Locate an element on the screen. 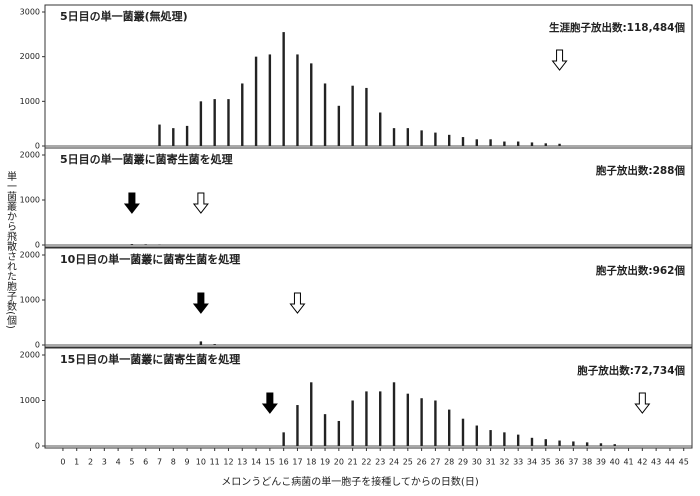  x-tick-label: 28 is located at coordinates (449, 462).